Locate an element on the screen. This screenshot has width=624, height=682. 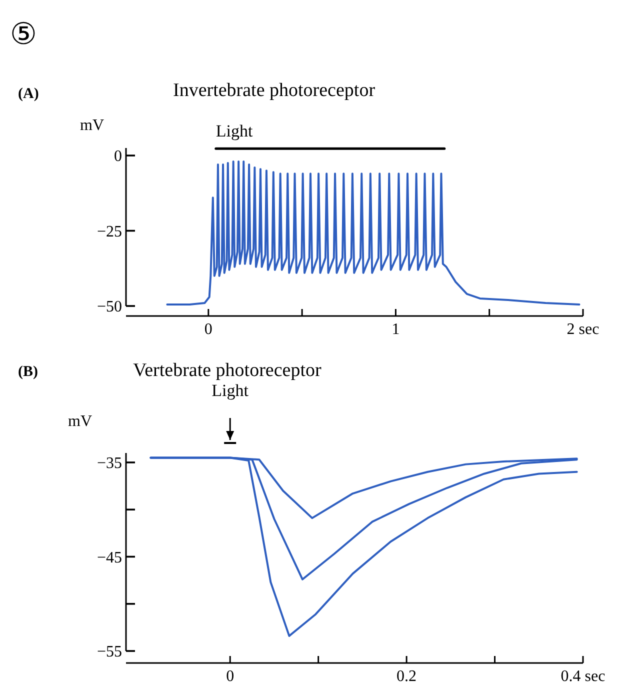
series-label: Light is located at coordinates (235, 131).